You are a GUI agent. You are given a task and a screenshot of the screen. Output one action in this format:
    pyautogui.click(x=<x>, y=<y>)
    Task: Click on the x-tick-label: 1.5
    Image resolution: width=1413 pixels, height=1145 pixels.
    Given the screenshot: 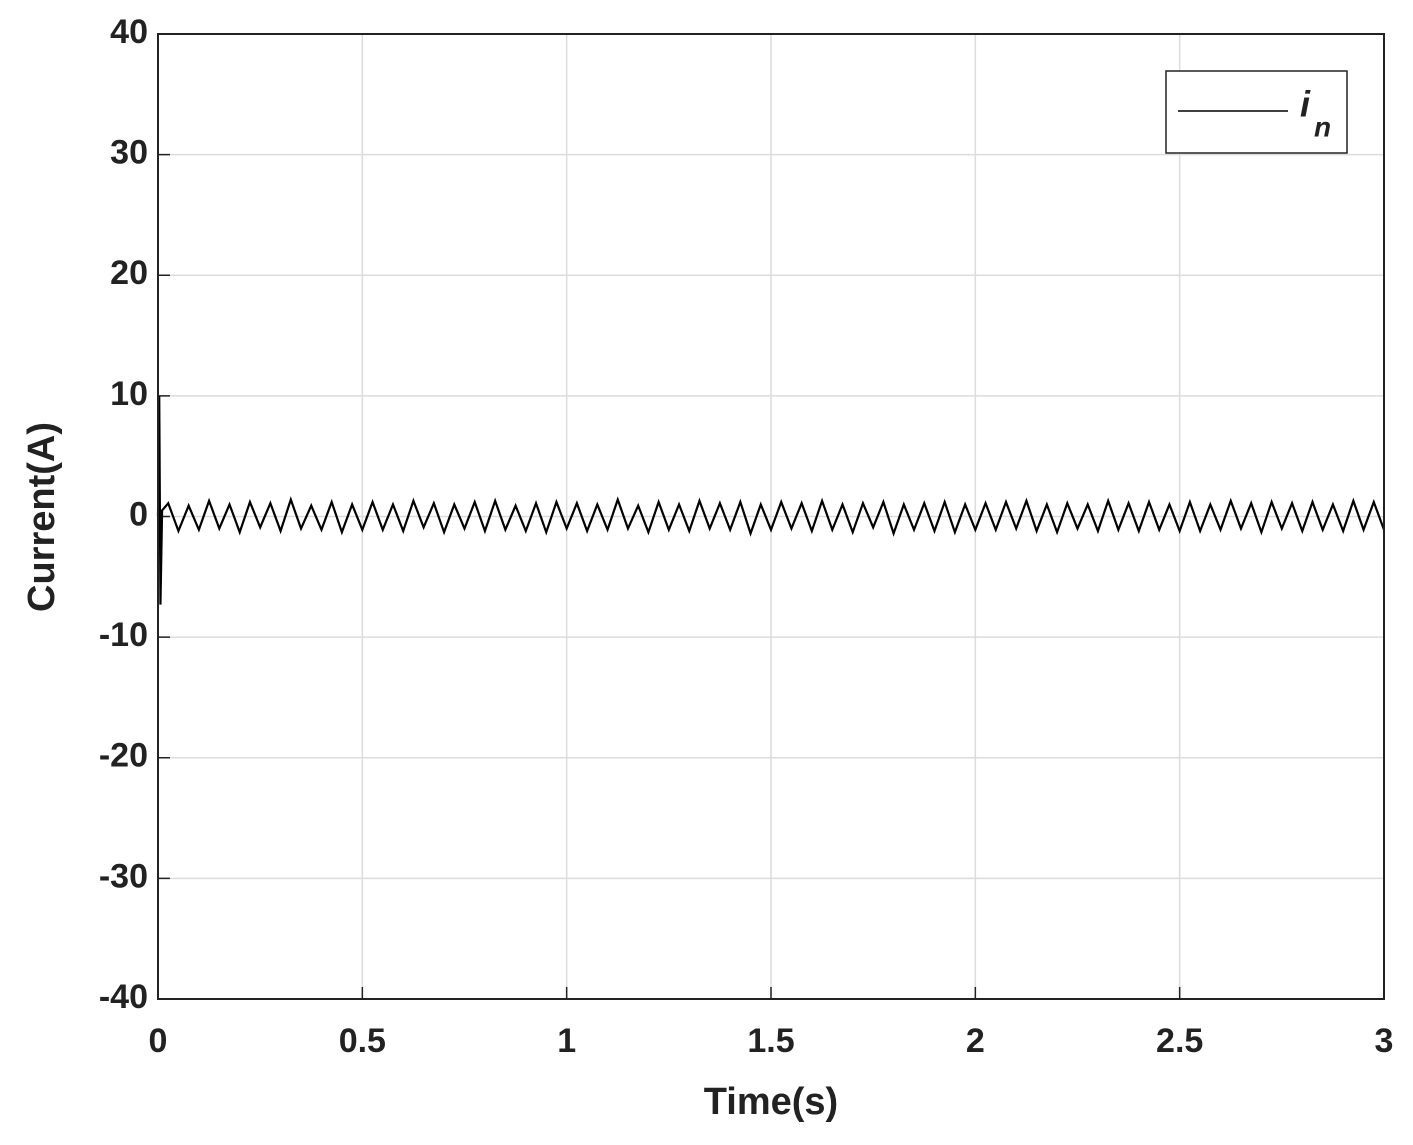 What is the action you would take?
    pyautogui.click(x=770, y=1041)
    